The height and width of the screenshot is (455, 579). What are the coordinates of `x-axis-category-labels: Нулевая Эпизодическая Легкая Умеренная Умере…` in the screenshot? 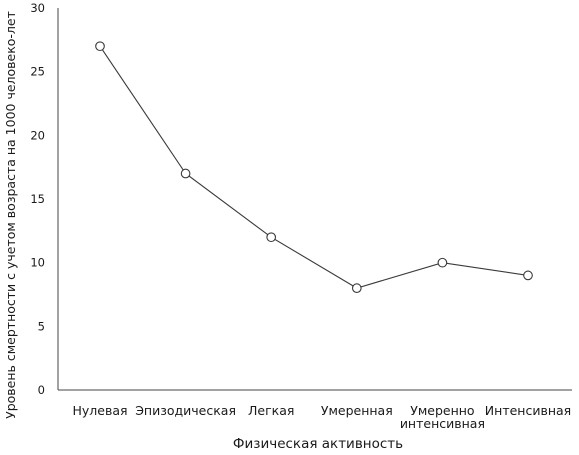 It's located at (321, 417).